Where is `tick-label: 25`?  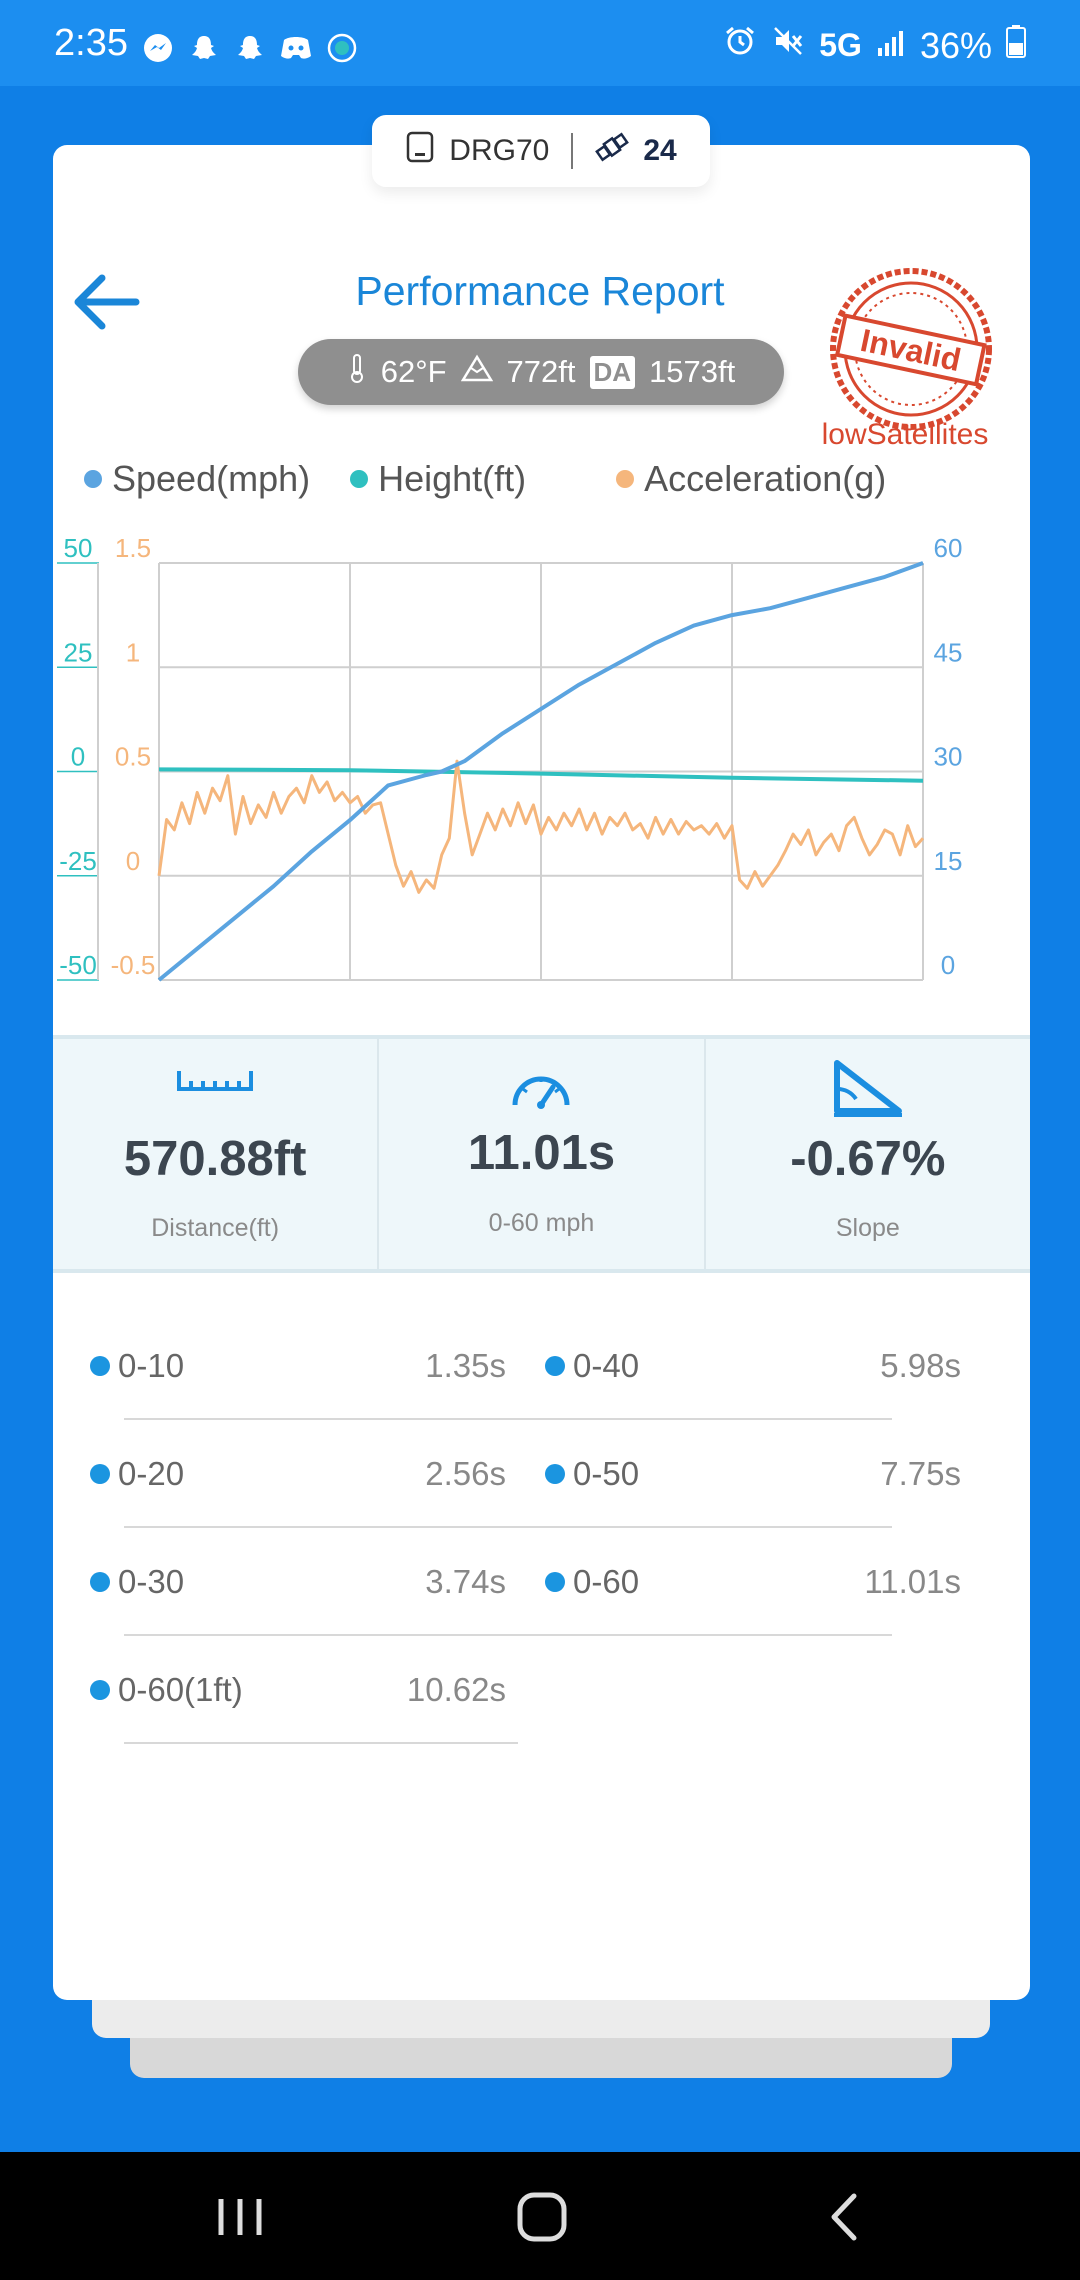 tick-label: 25 is located at coordinates (78, 652).